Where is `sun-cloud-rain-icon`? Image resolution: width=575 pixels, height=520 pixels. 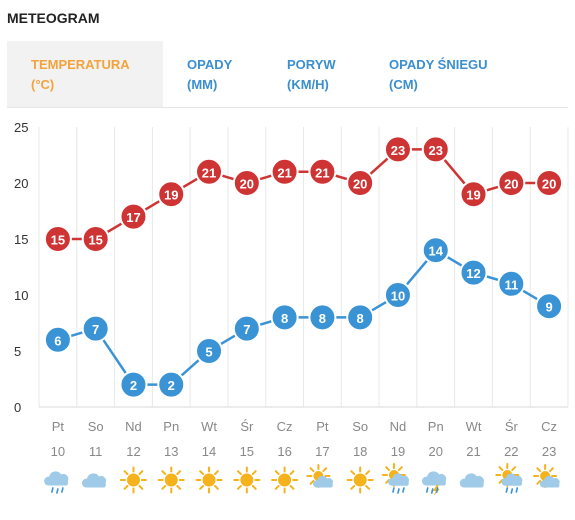 sun-cloud-rain-icon is located at coordinates (509, 478).